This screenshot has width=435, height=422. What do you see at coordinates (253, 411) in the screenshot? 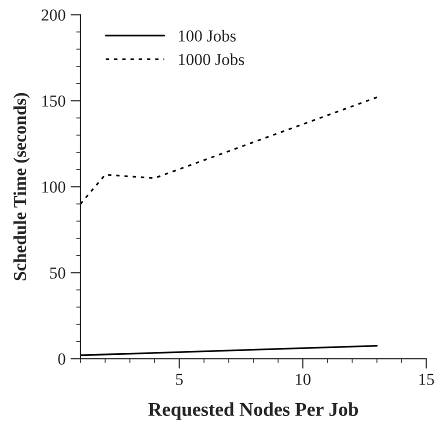
I see `x-axis-title: Requested Nodes Per Job` at bounding box center [253, 411].